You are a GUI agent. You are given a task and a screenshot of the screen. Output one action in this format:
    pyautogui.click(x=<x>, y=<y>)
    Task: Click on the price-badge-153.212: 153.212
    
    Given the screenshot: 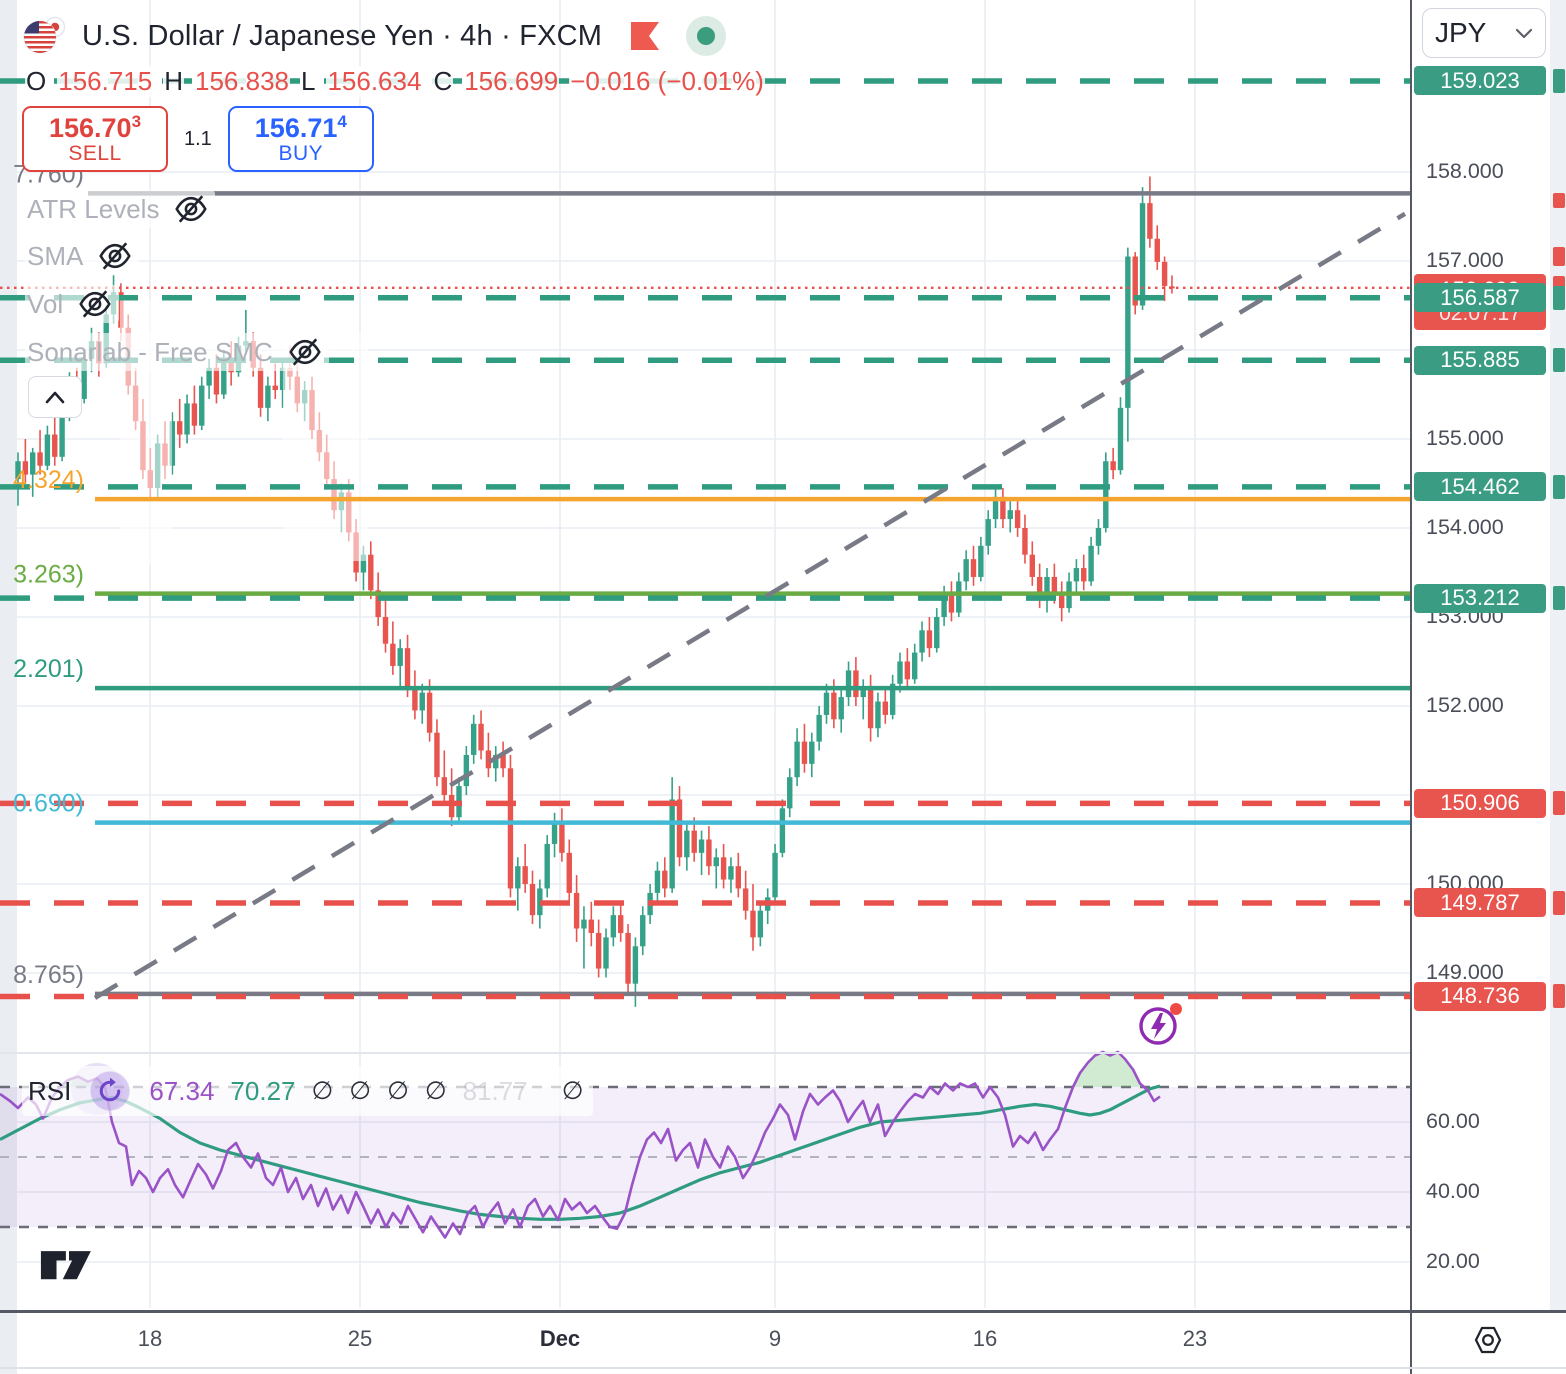 What is the action you would take?
    pyautogui.click(x=1480, y=598)
    